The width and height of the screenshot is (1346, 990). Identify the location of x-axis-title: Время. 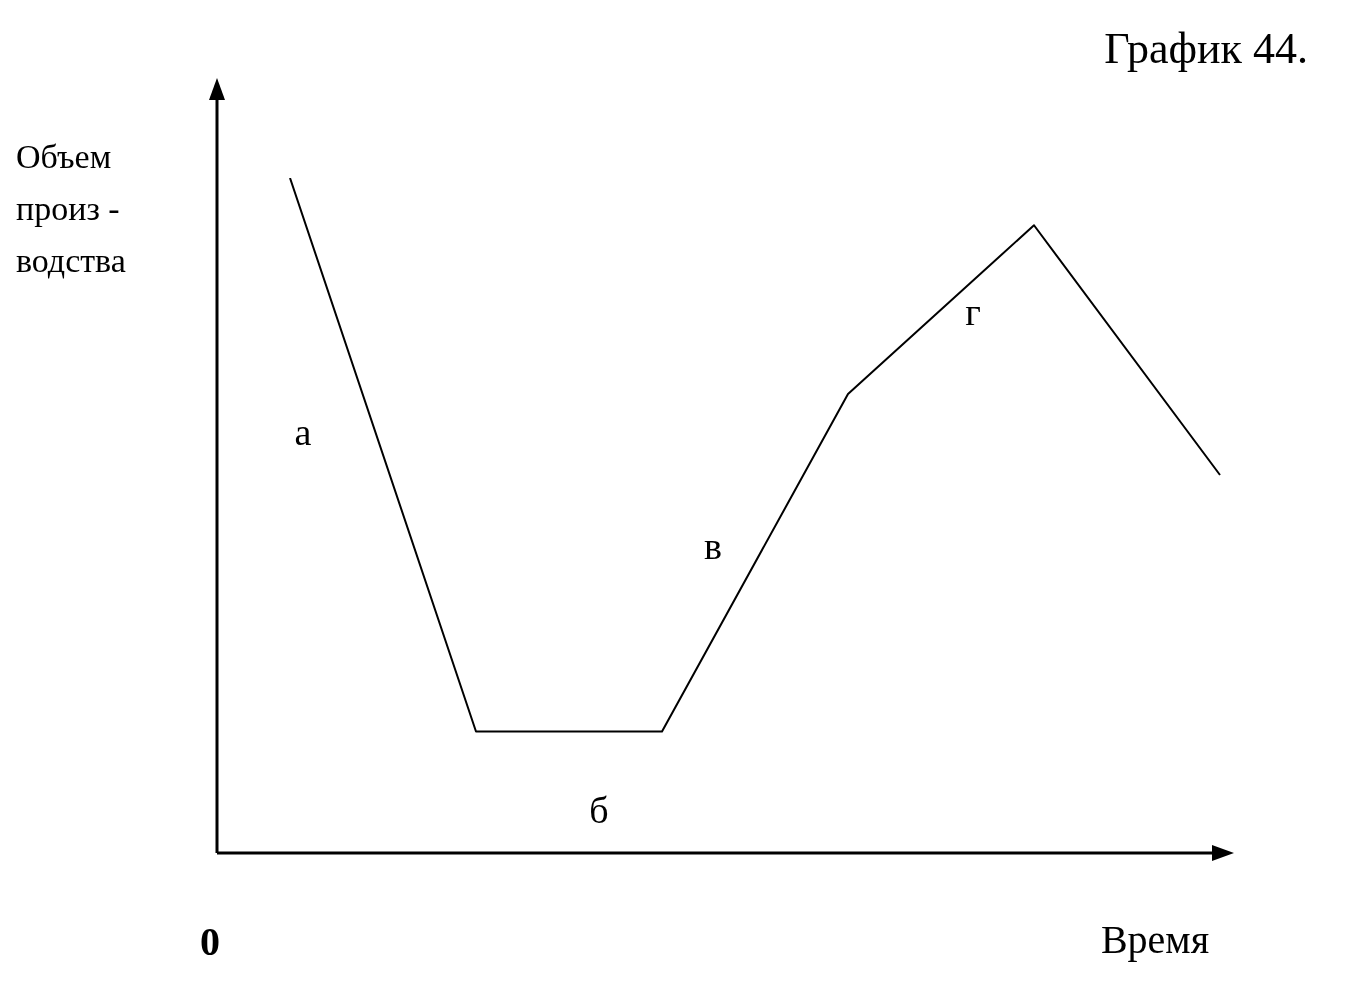
(1155, 939).